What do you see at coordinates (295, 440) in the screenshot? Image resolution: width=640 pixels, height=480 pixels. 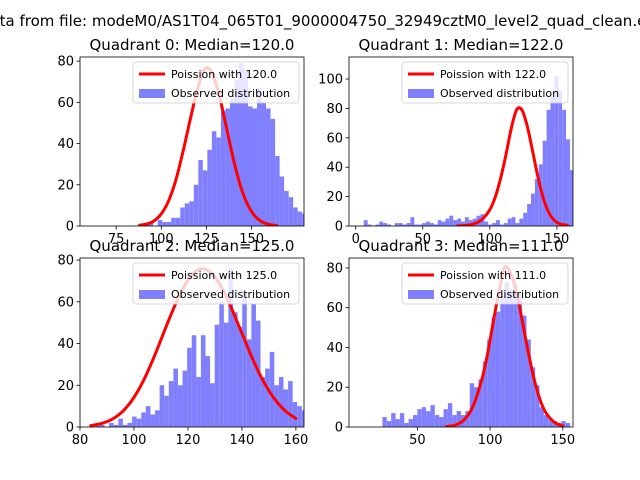 I see `x-tick-label: 160` at bounding box center [295, 440].